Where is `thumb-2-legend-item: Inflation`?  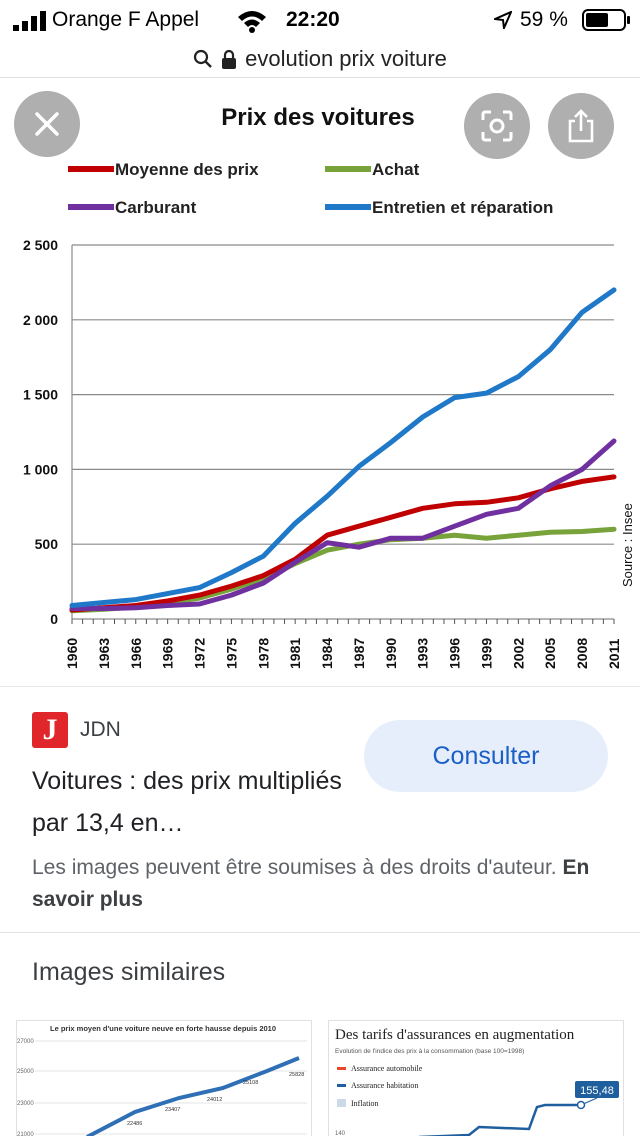 thumb-2-legend-item: Inflation is located at coordinates (365, 1103).